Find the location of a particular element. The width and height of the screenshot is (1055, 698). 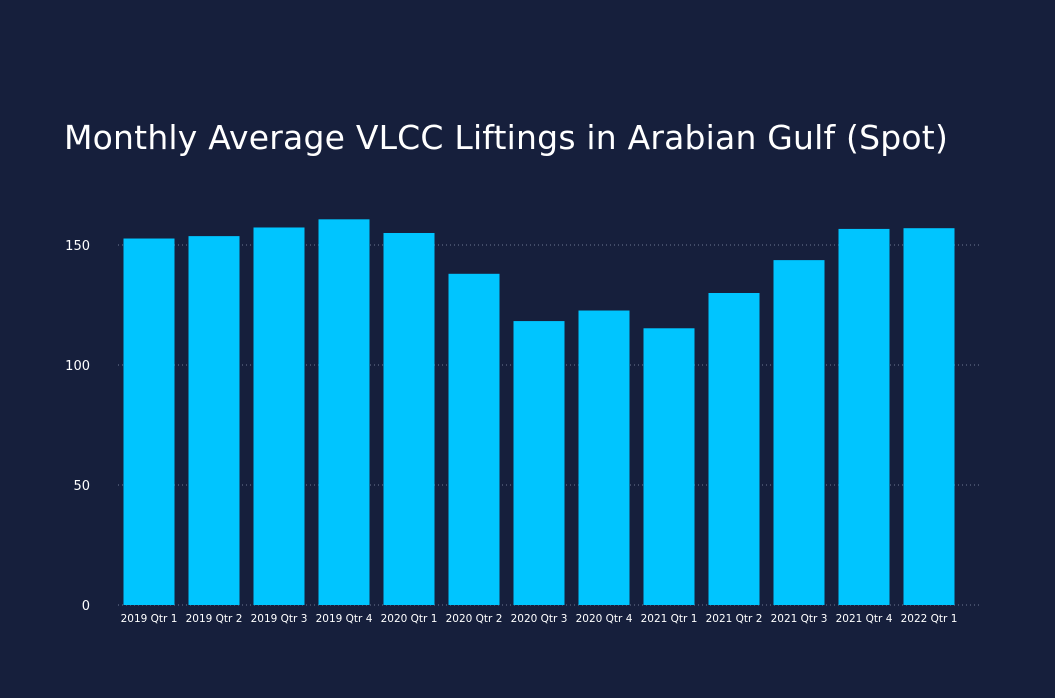

y-tick-label: 150 is located at coordinates (77, 246).